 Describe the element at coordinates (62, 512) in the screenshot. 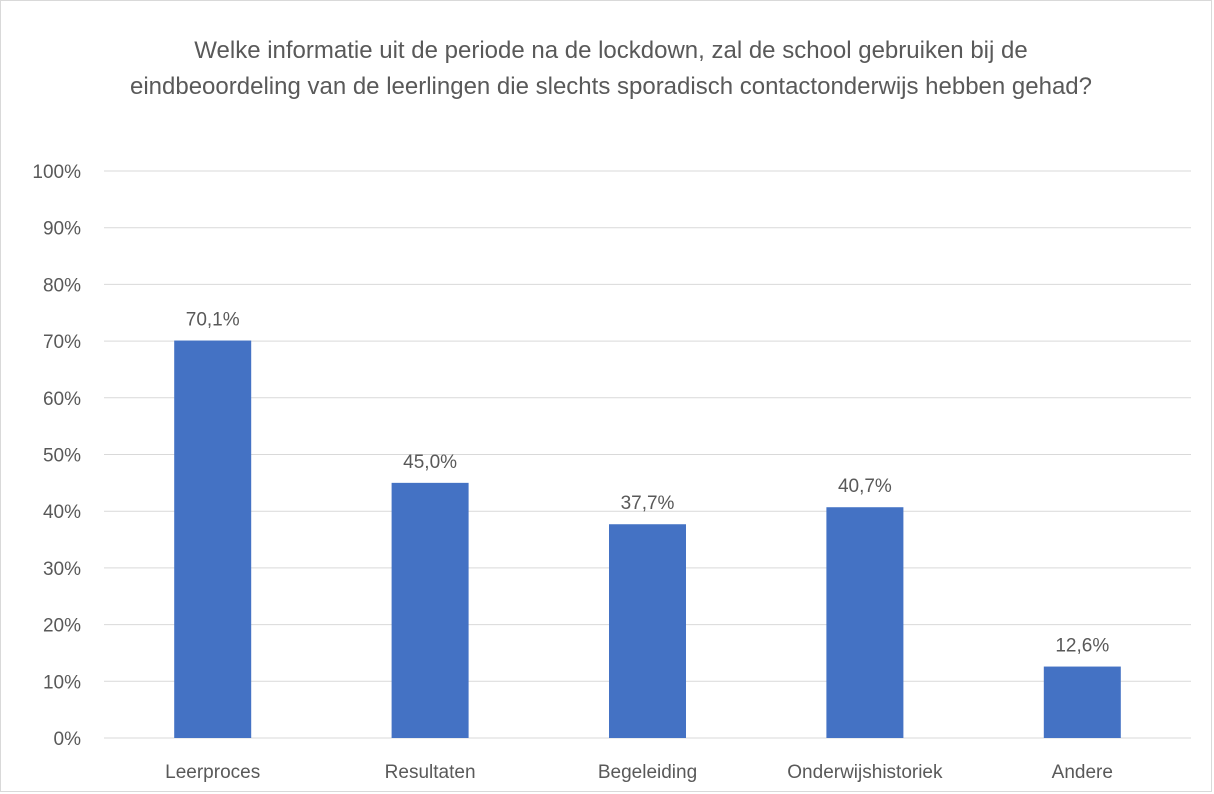

I see `y-tick-label: 40%` at that location.